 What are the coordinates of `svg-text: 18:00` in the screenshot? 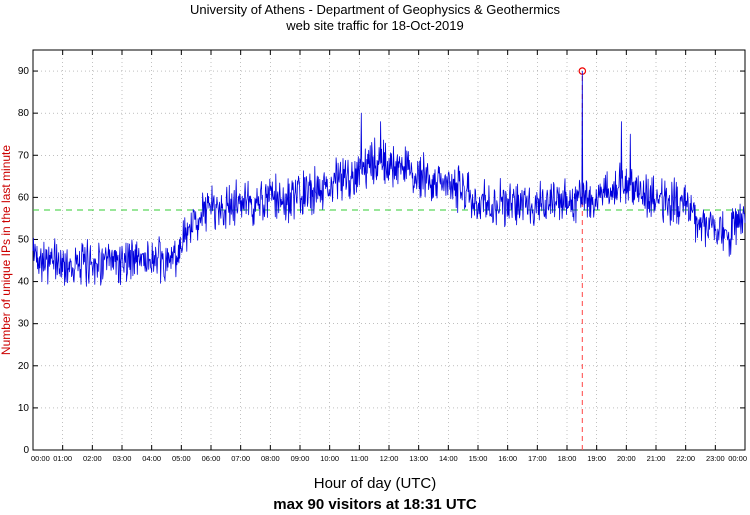 It's located at (567, 458).